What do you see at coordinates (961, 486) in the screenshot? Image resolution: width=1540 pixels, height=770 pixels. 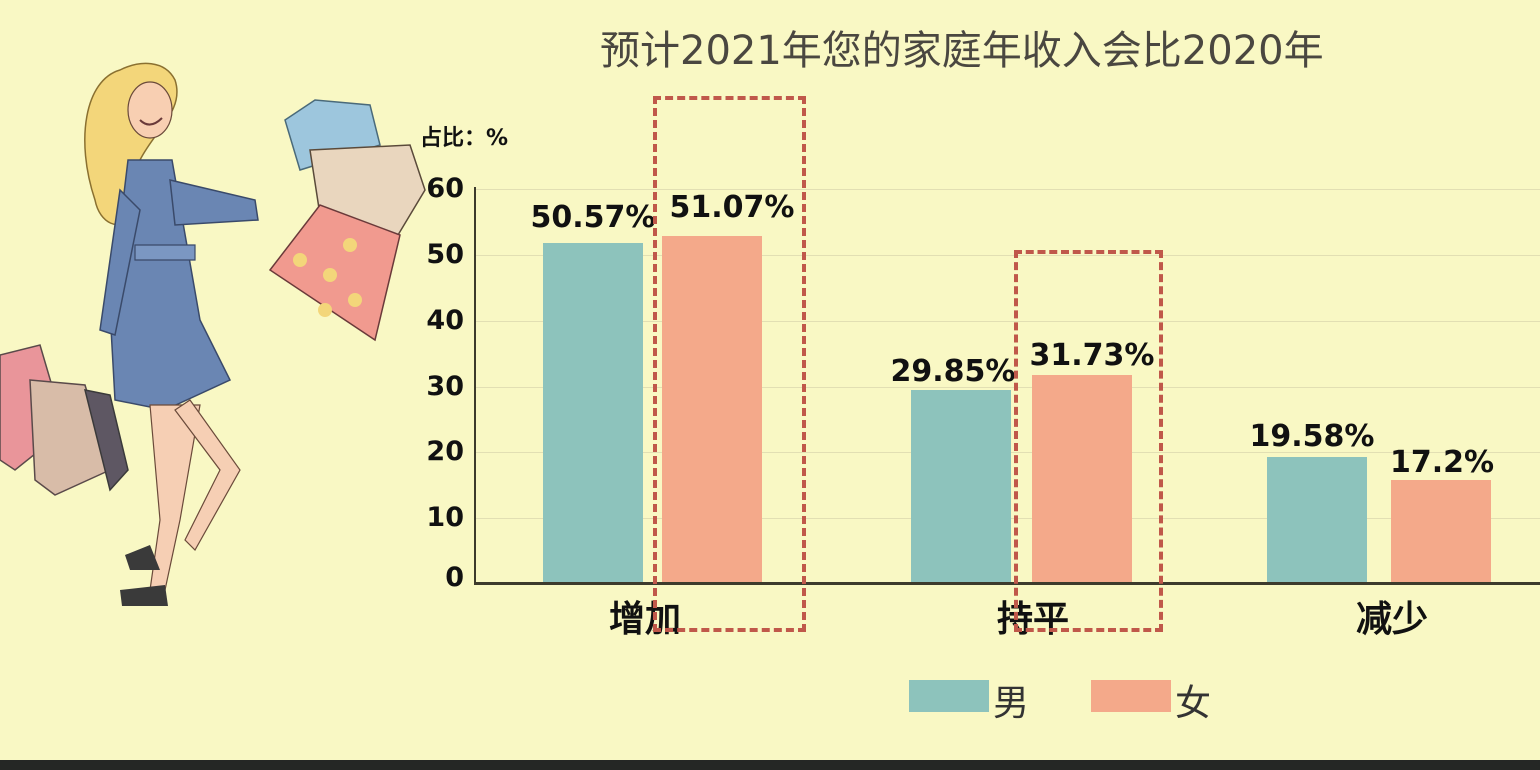 I see `bar-male-flat` at bounding box center [961, 486].